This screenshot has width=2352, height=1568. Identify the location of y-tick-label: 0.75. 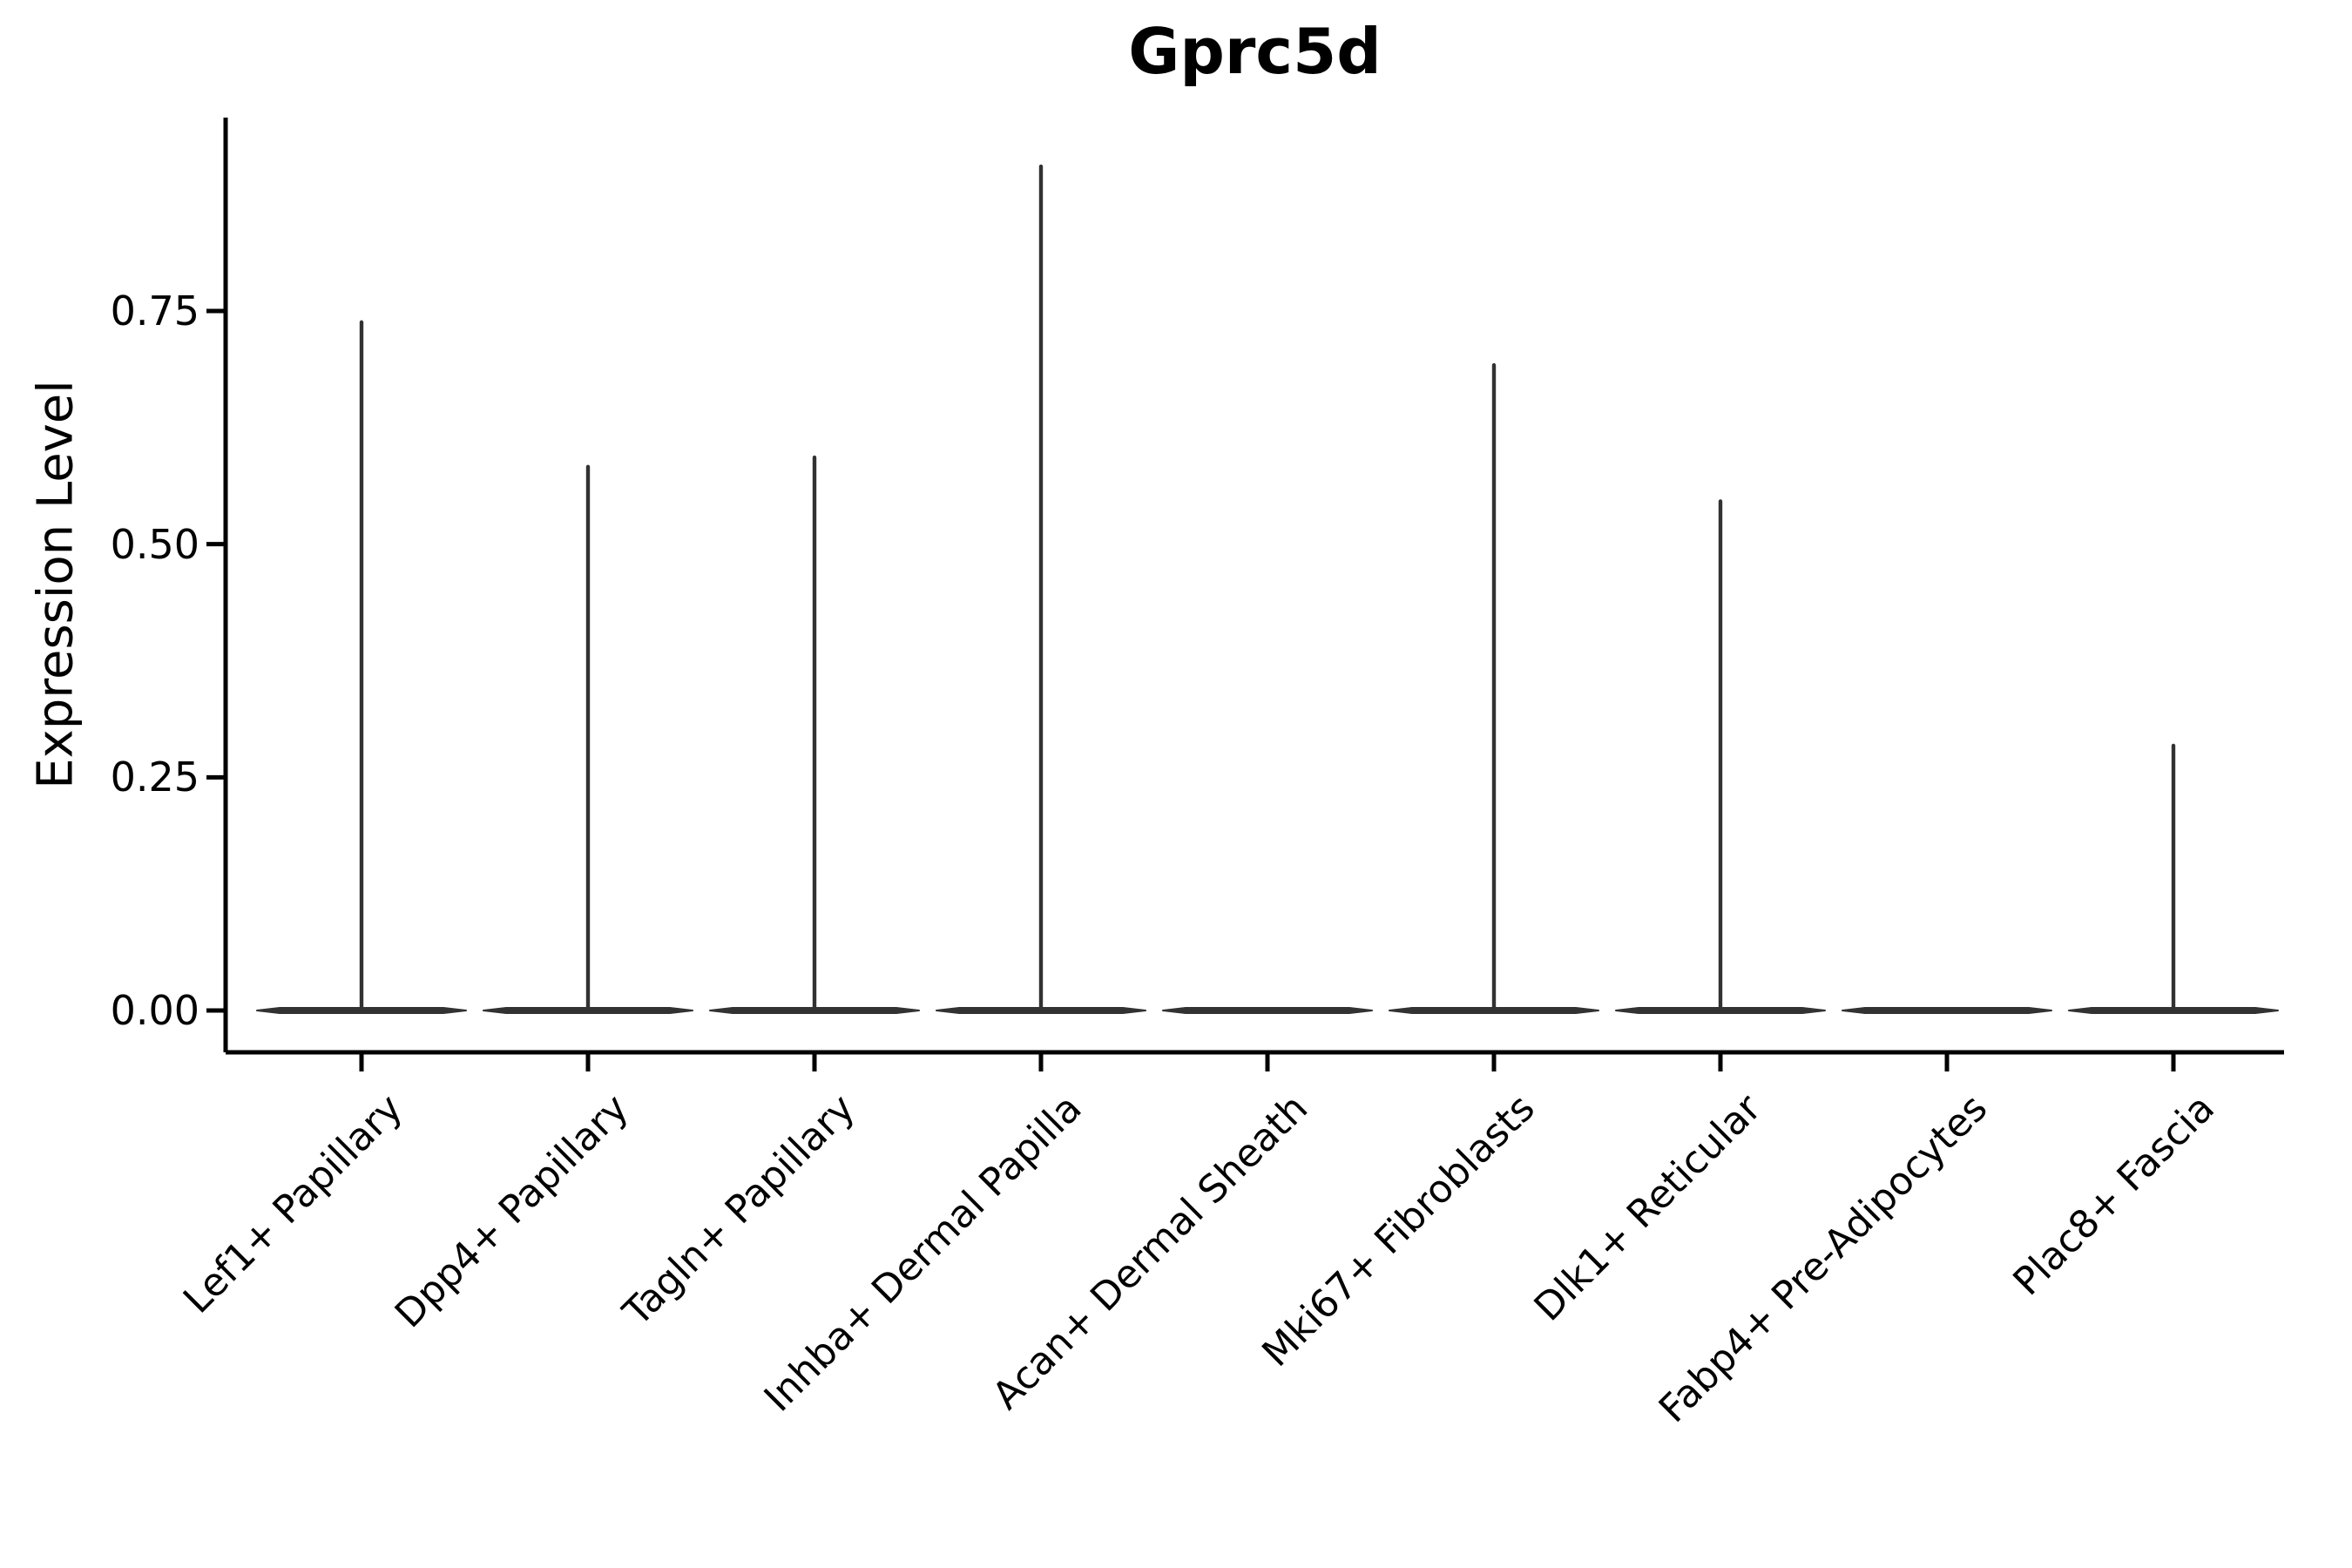
(154, 311).